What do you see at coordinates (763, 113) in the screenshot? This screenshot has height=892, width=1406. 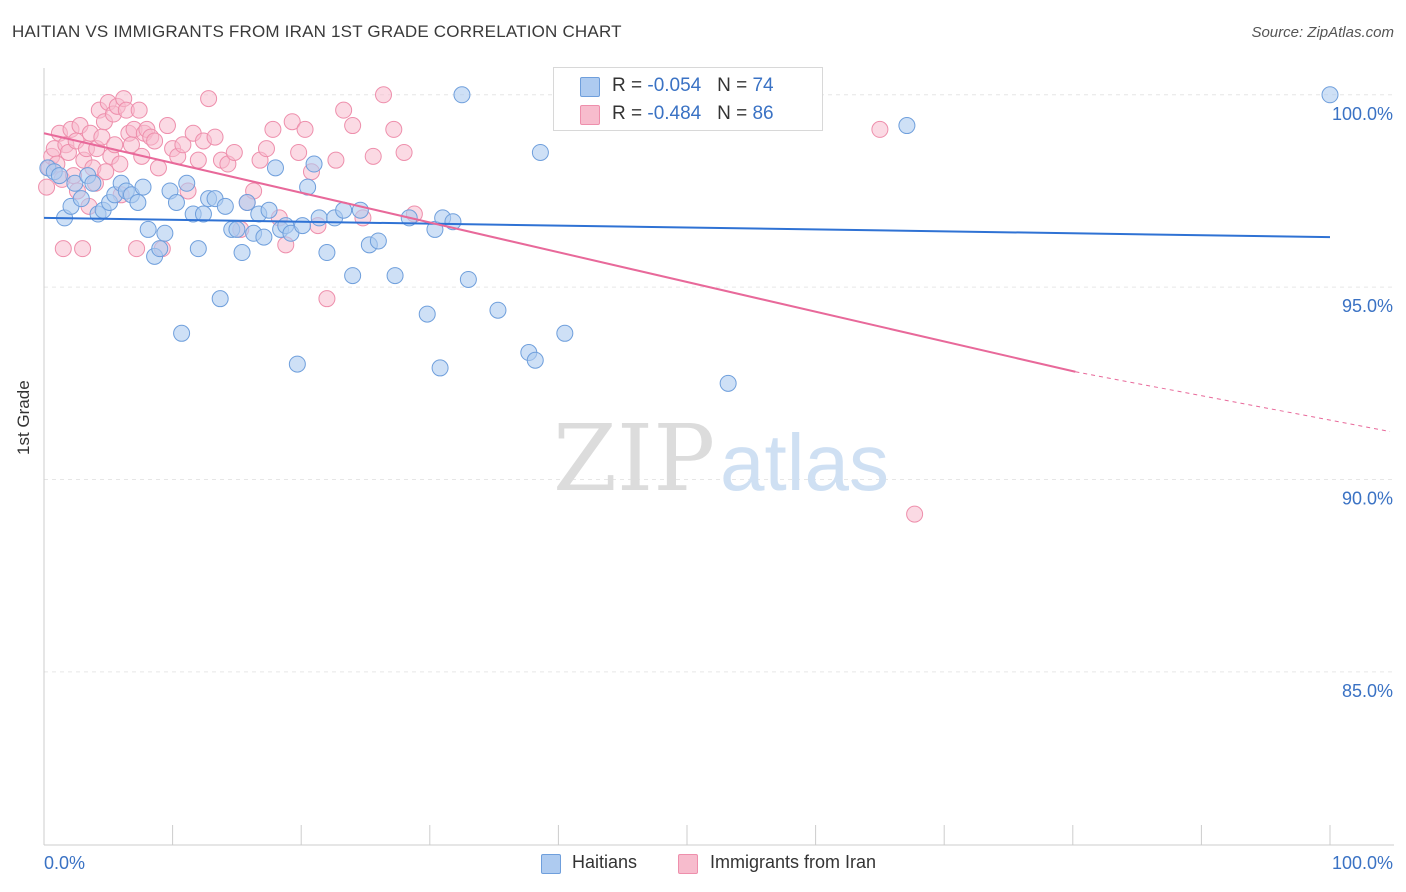 I see `legend-n-value: 86` at bounding box center [763, 113].